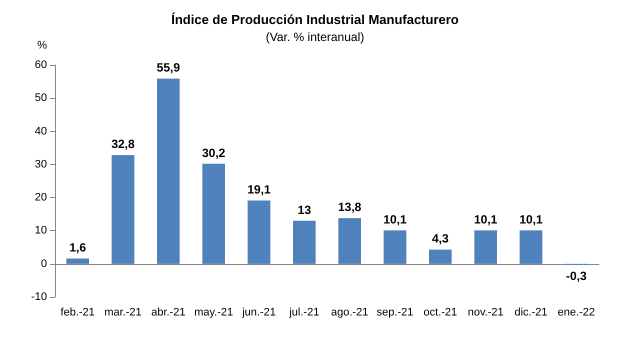  Describe the element at coordinates (214, 312) in the screenshot. I see `x-tick-label: may.-21` at that location.